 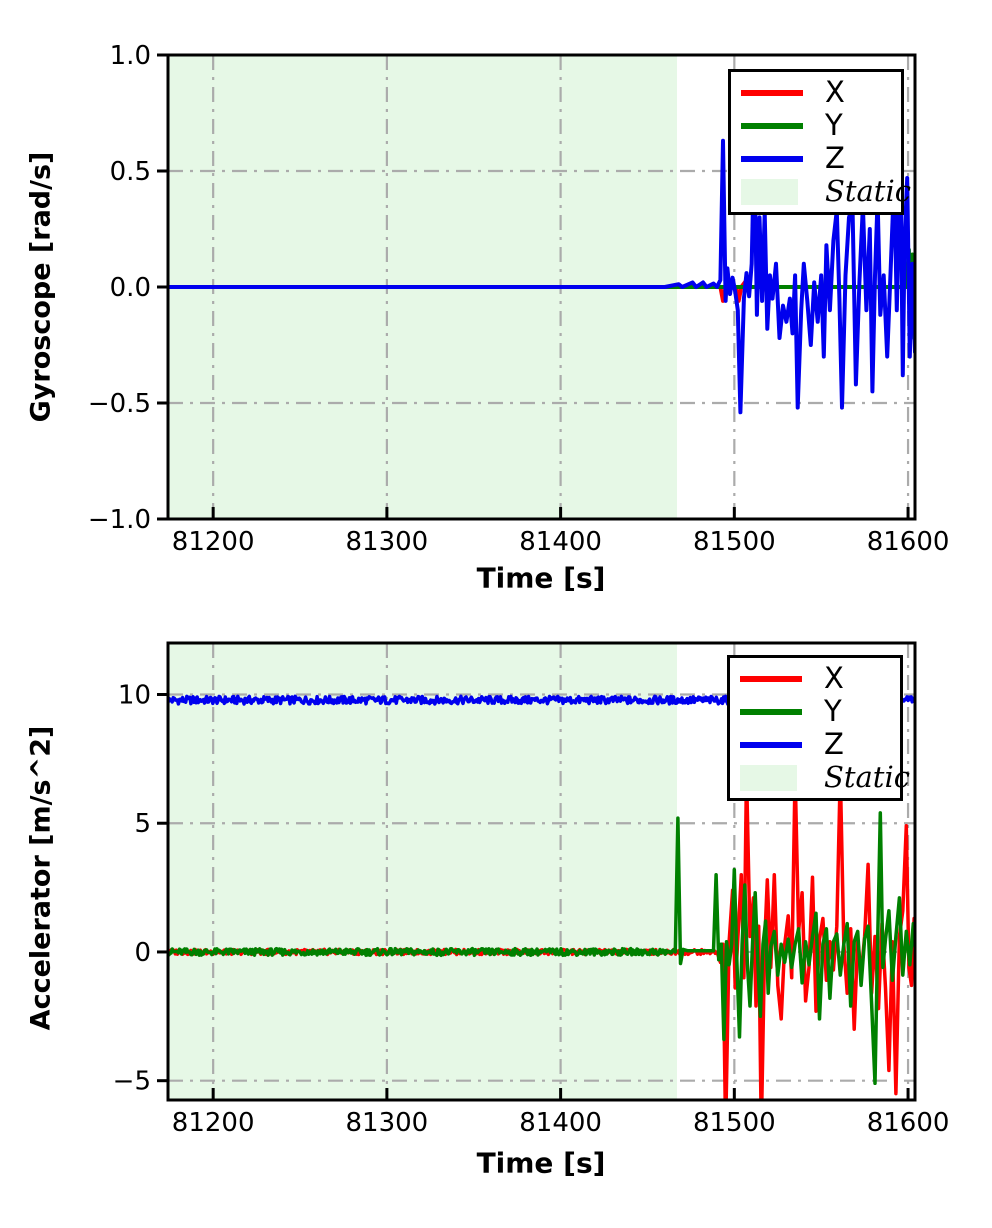 I want to click on gyroscope-y-axis-label: Gyroscope [rad/s], so click(x=41, y=287).